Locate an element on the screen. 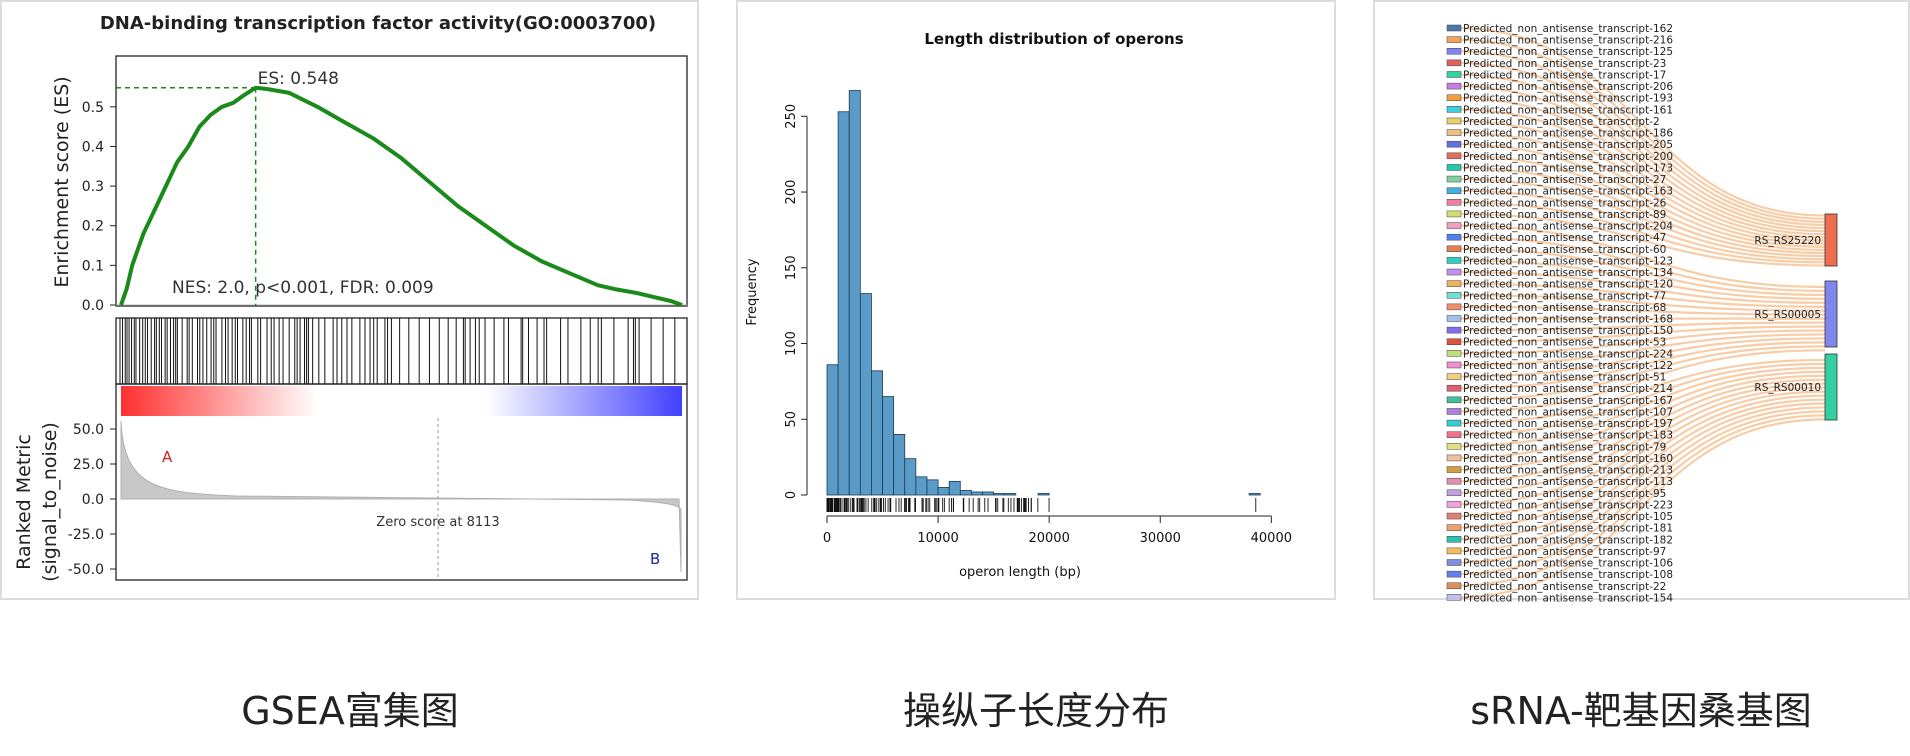 This screenshot has height=756, width=1910. source-label: Predicted_non_antisense_transcript-26 is located at coordinates (1565, 203).